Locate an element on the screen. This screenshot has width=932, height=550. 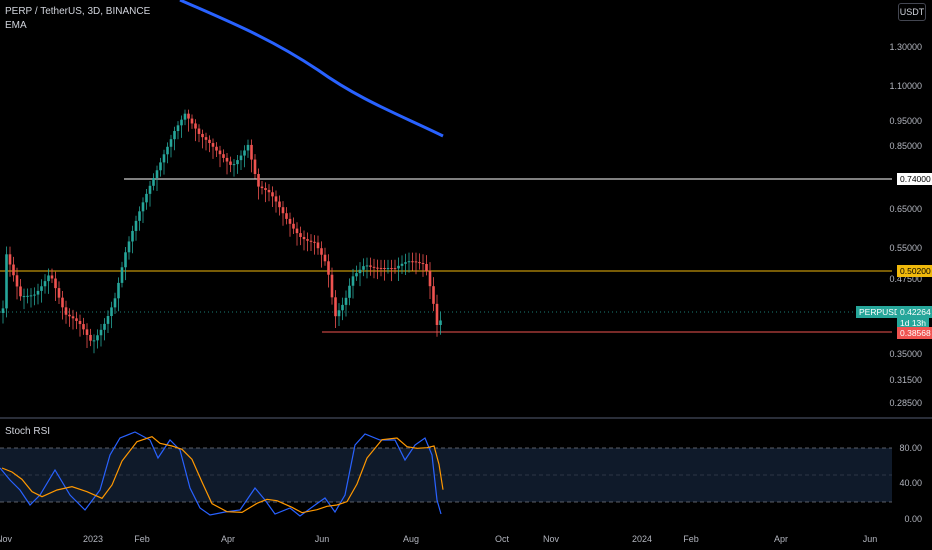
symbol-title: PERP / TetherUS, 3D, BINANCE is located at coordinates (78, 11).